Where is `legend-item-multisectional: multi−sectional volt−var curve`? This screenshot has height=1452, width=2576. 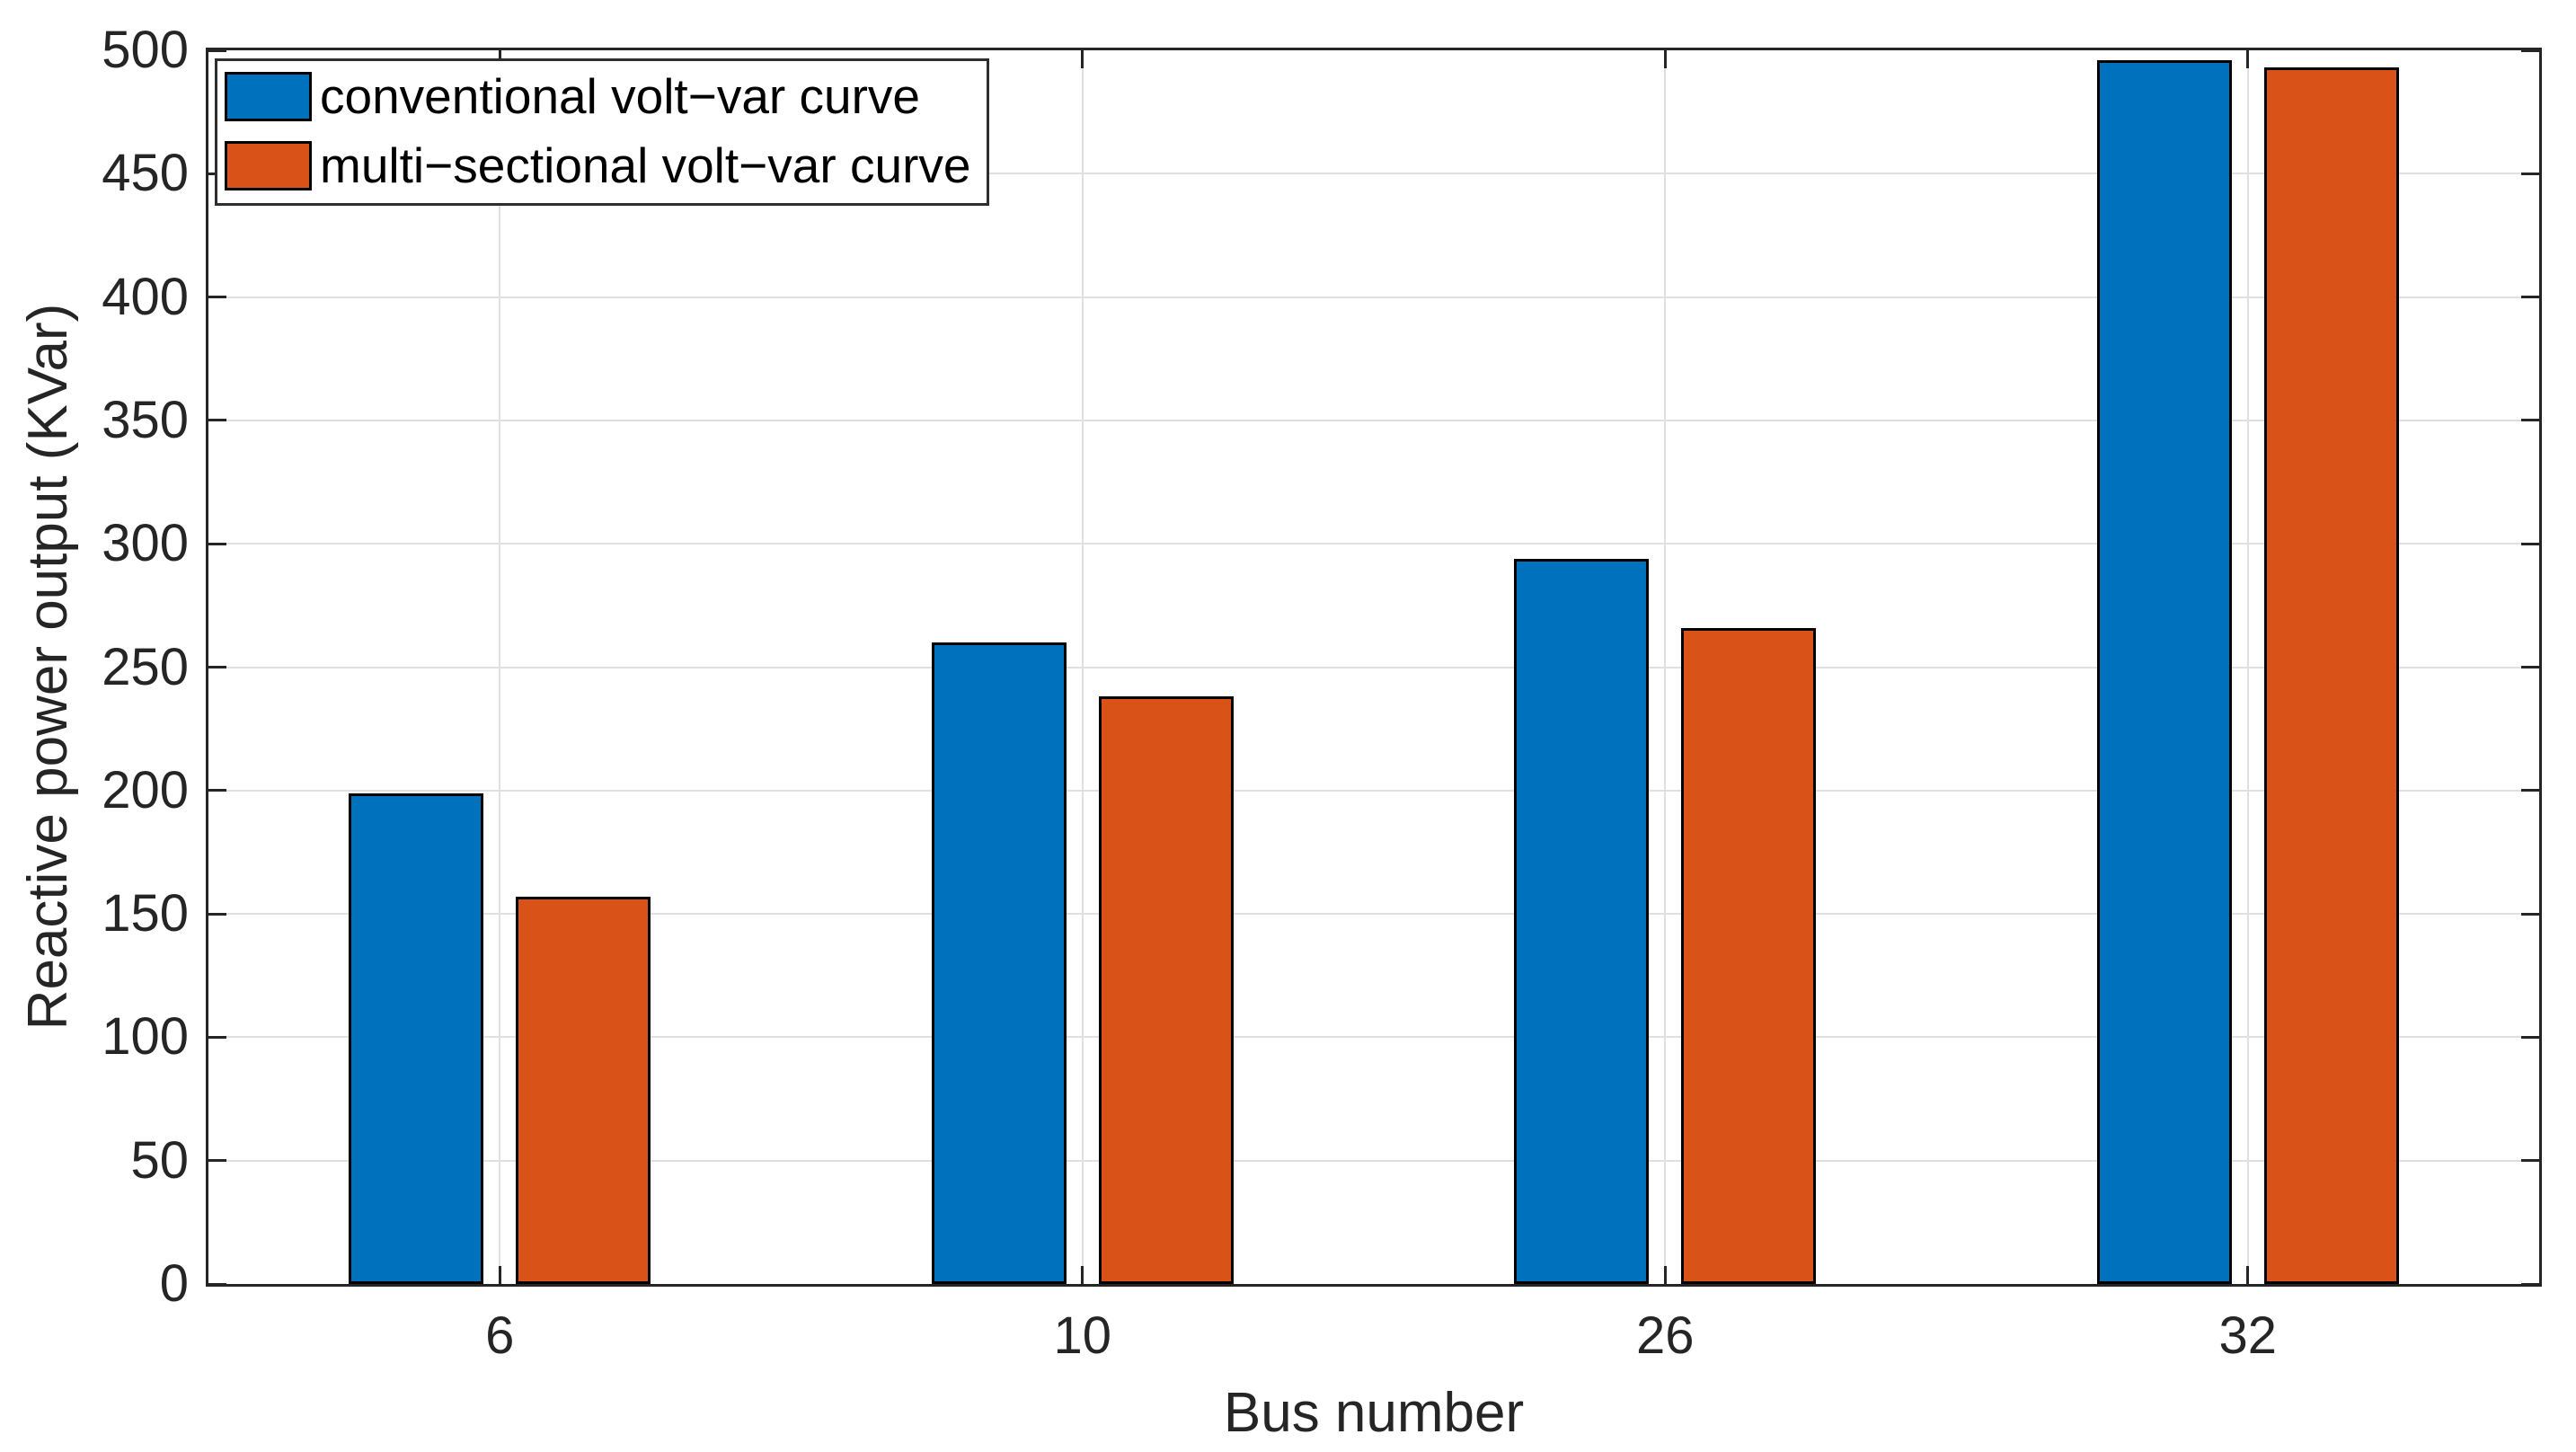 legend-item-multisectional: multi−sectional volt−var curve is located at coordinates (597, 165).